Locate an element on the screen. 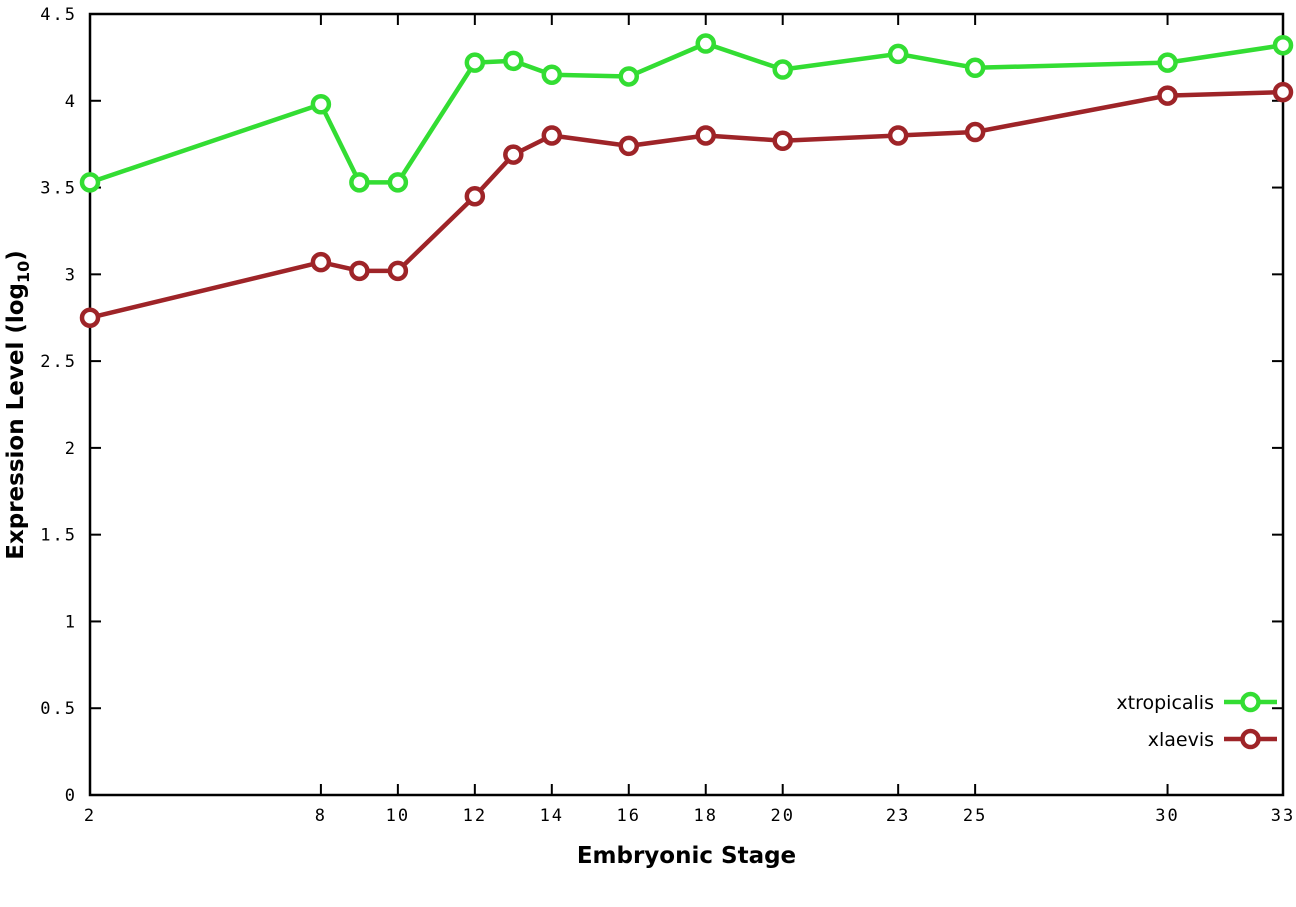  y-tick-label: 2 is located at coordinates (71, 449).